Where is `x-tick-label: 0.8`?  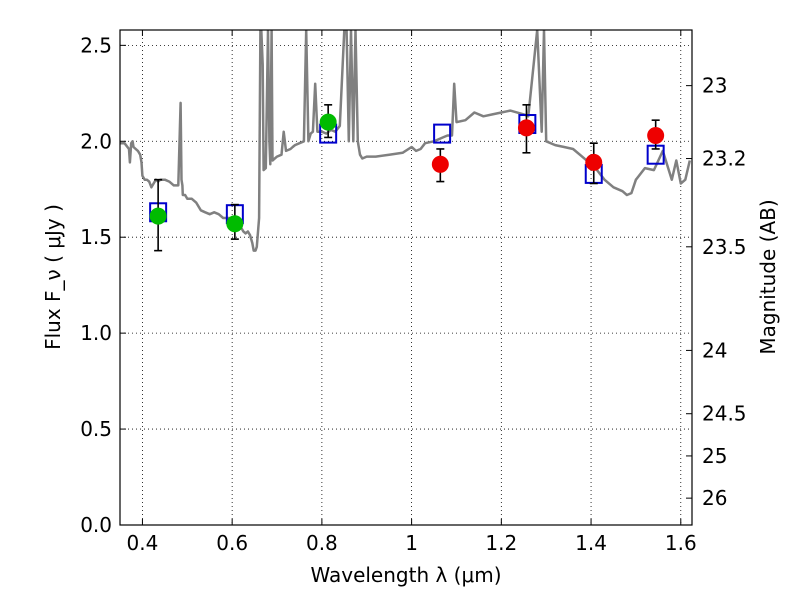
x-tick-label: 0.8 is located at coordinates (322, 543).